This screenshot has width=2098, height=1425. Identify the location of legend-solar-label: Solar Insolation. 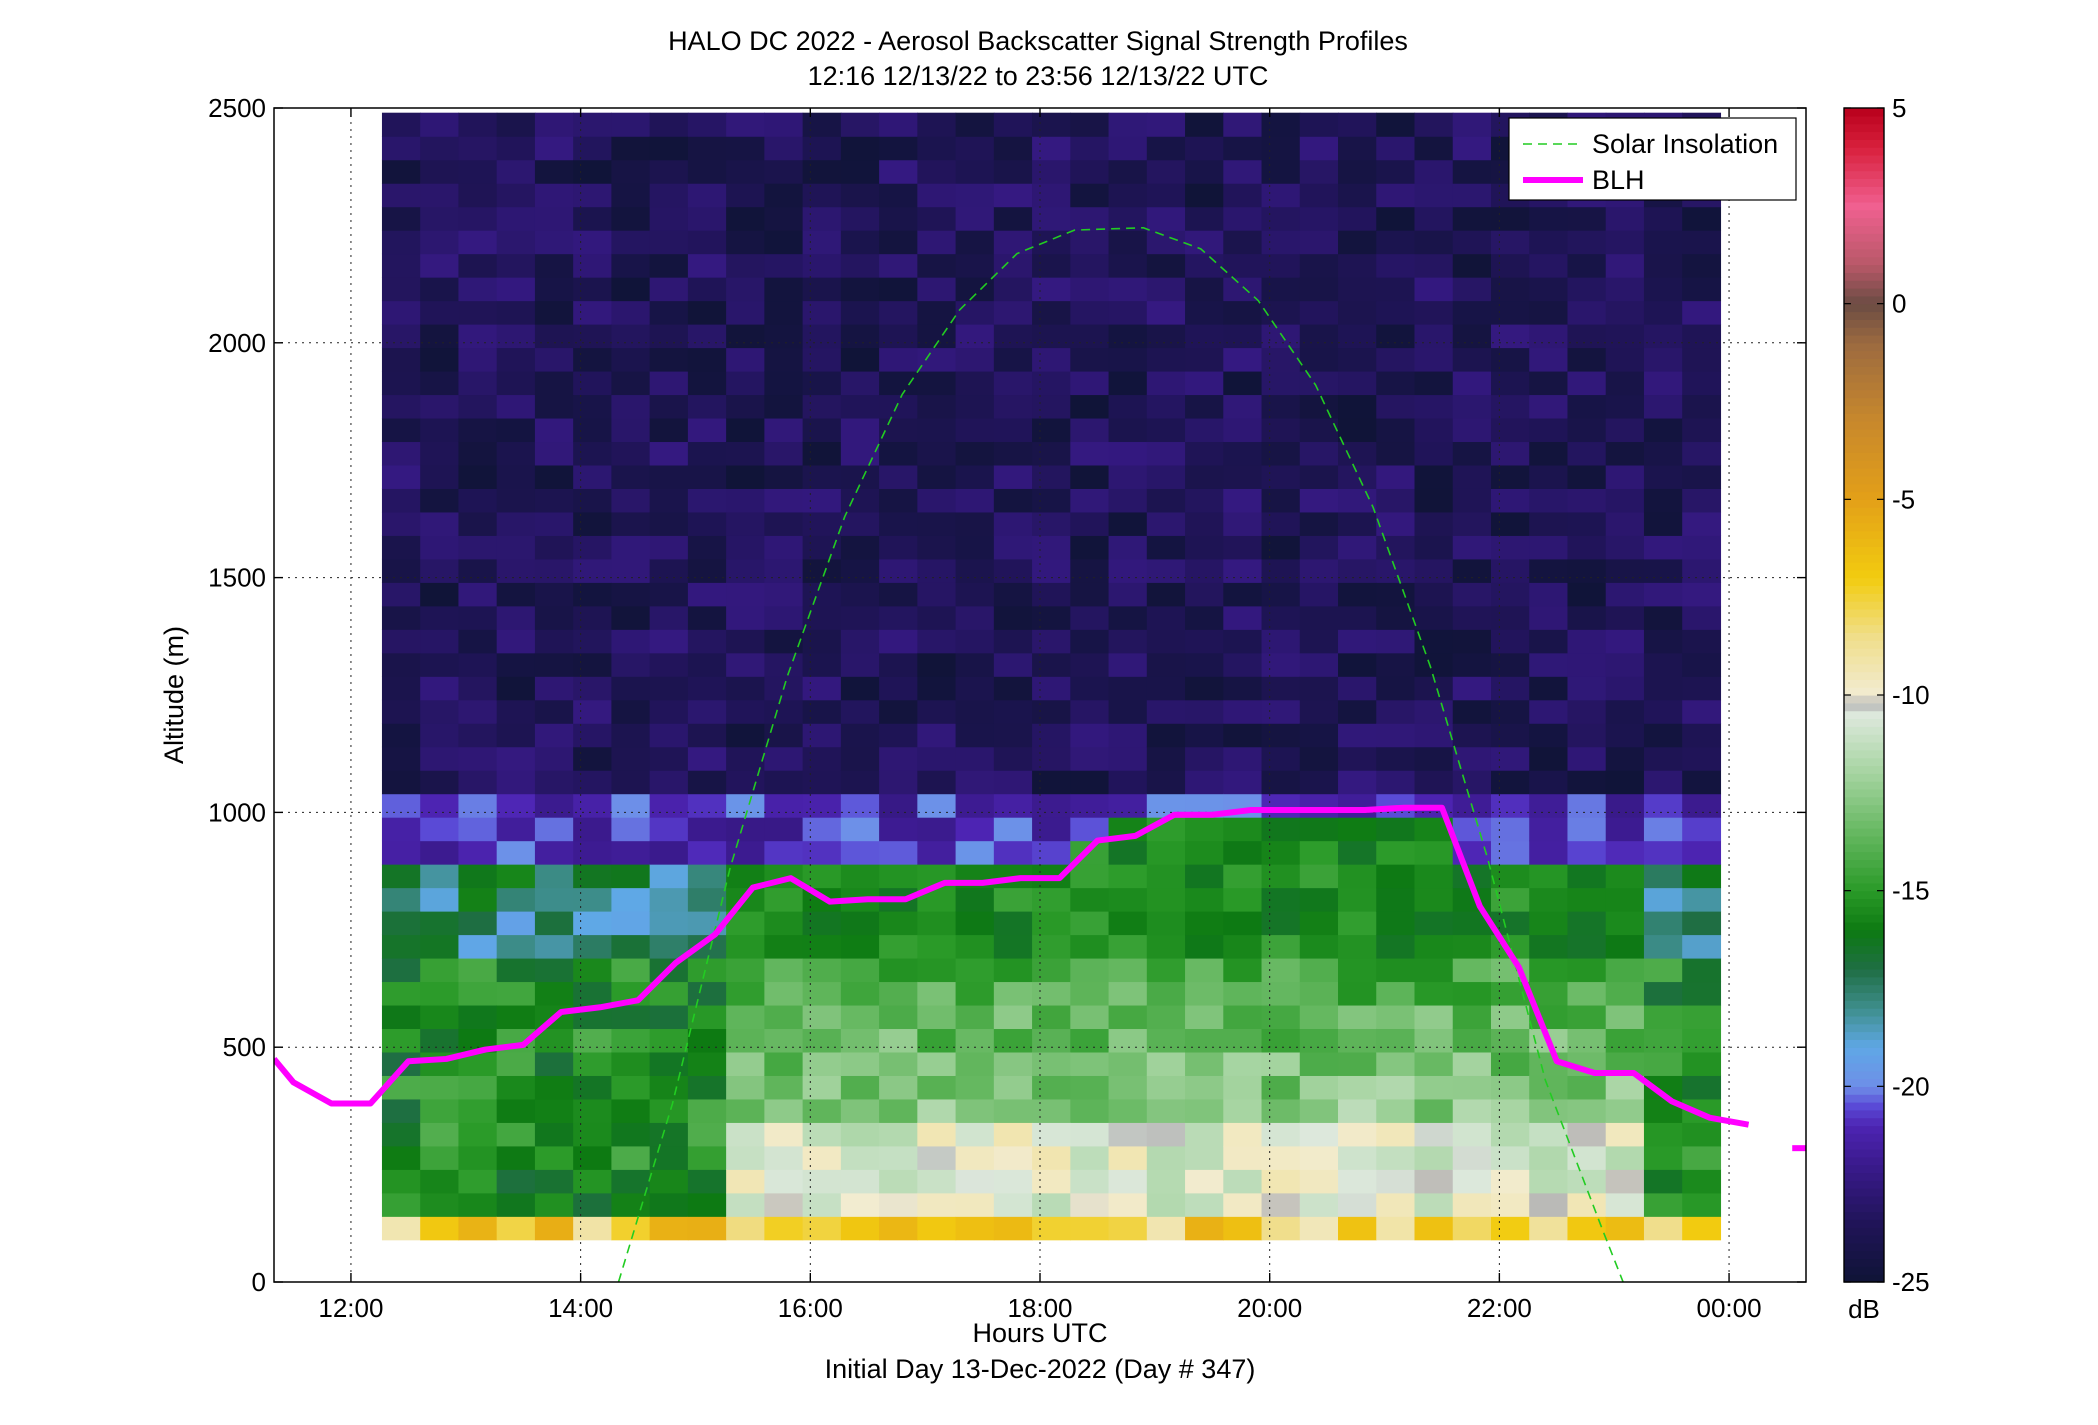
(1685, 144).